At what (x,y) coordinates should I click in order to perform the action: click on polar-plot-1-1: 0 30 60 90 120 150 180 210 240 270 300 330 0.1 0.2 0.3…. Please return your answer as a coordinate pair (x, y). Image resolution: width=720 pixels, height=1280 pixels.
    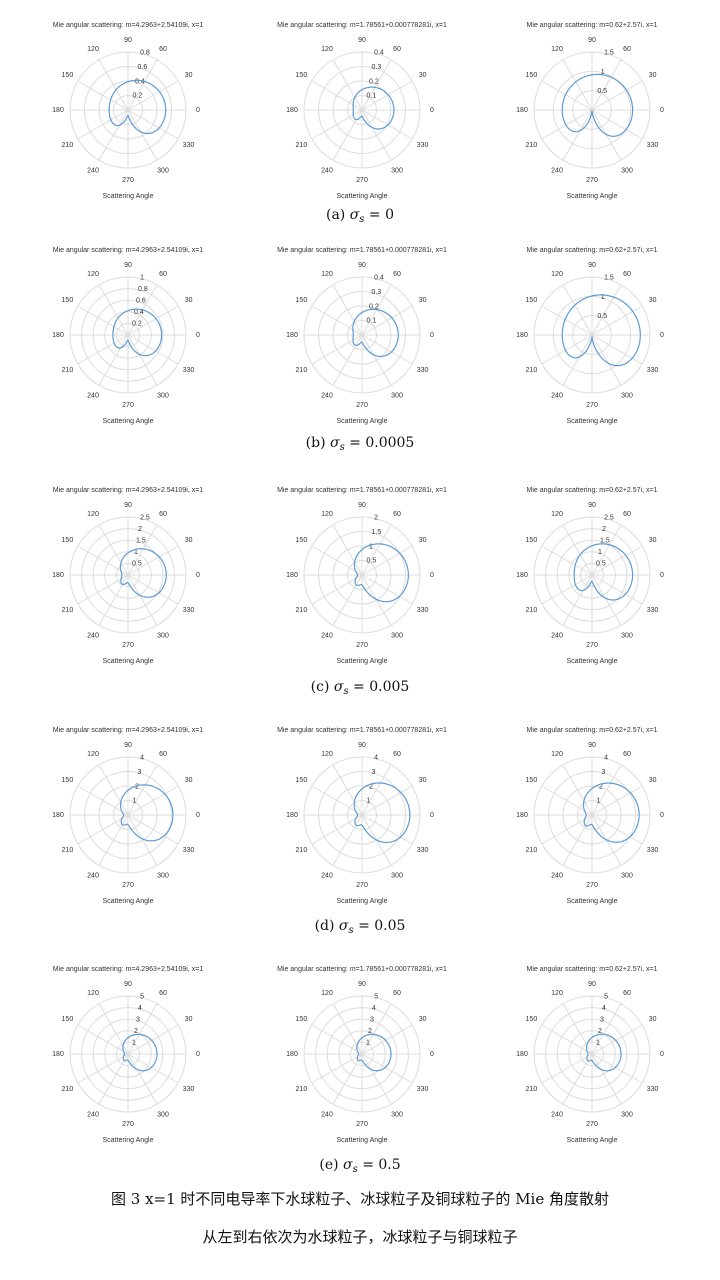
    Looking at the image, I should click on (362, 336).